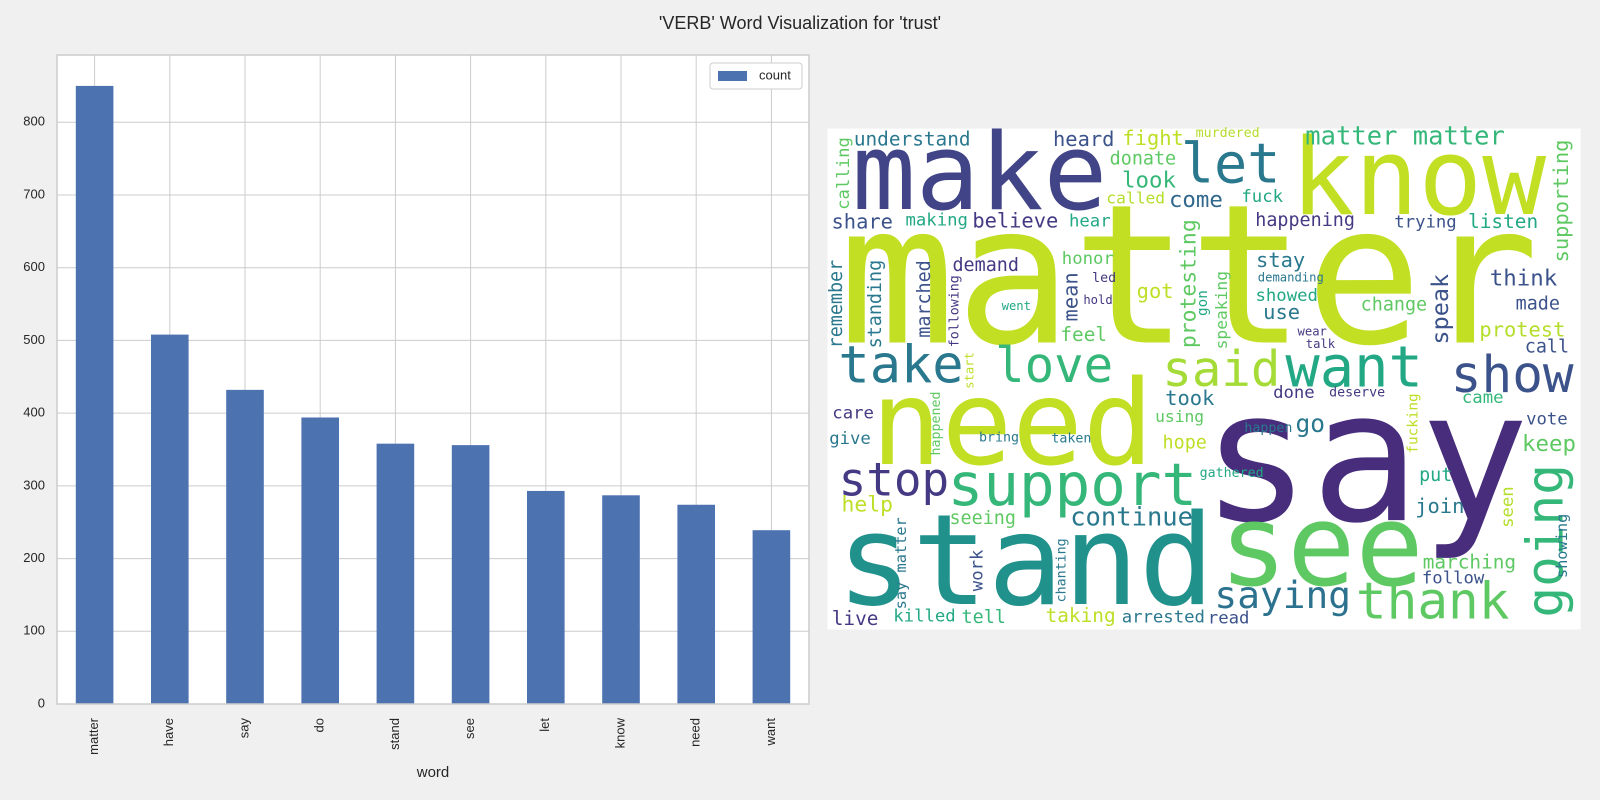 The width and height of the screenshot is (1600, 800). Describe the element at coordinates (1483, 398) in the screenshot. I see `word: came` at that location.